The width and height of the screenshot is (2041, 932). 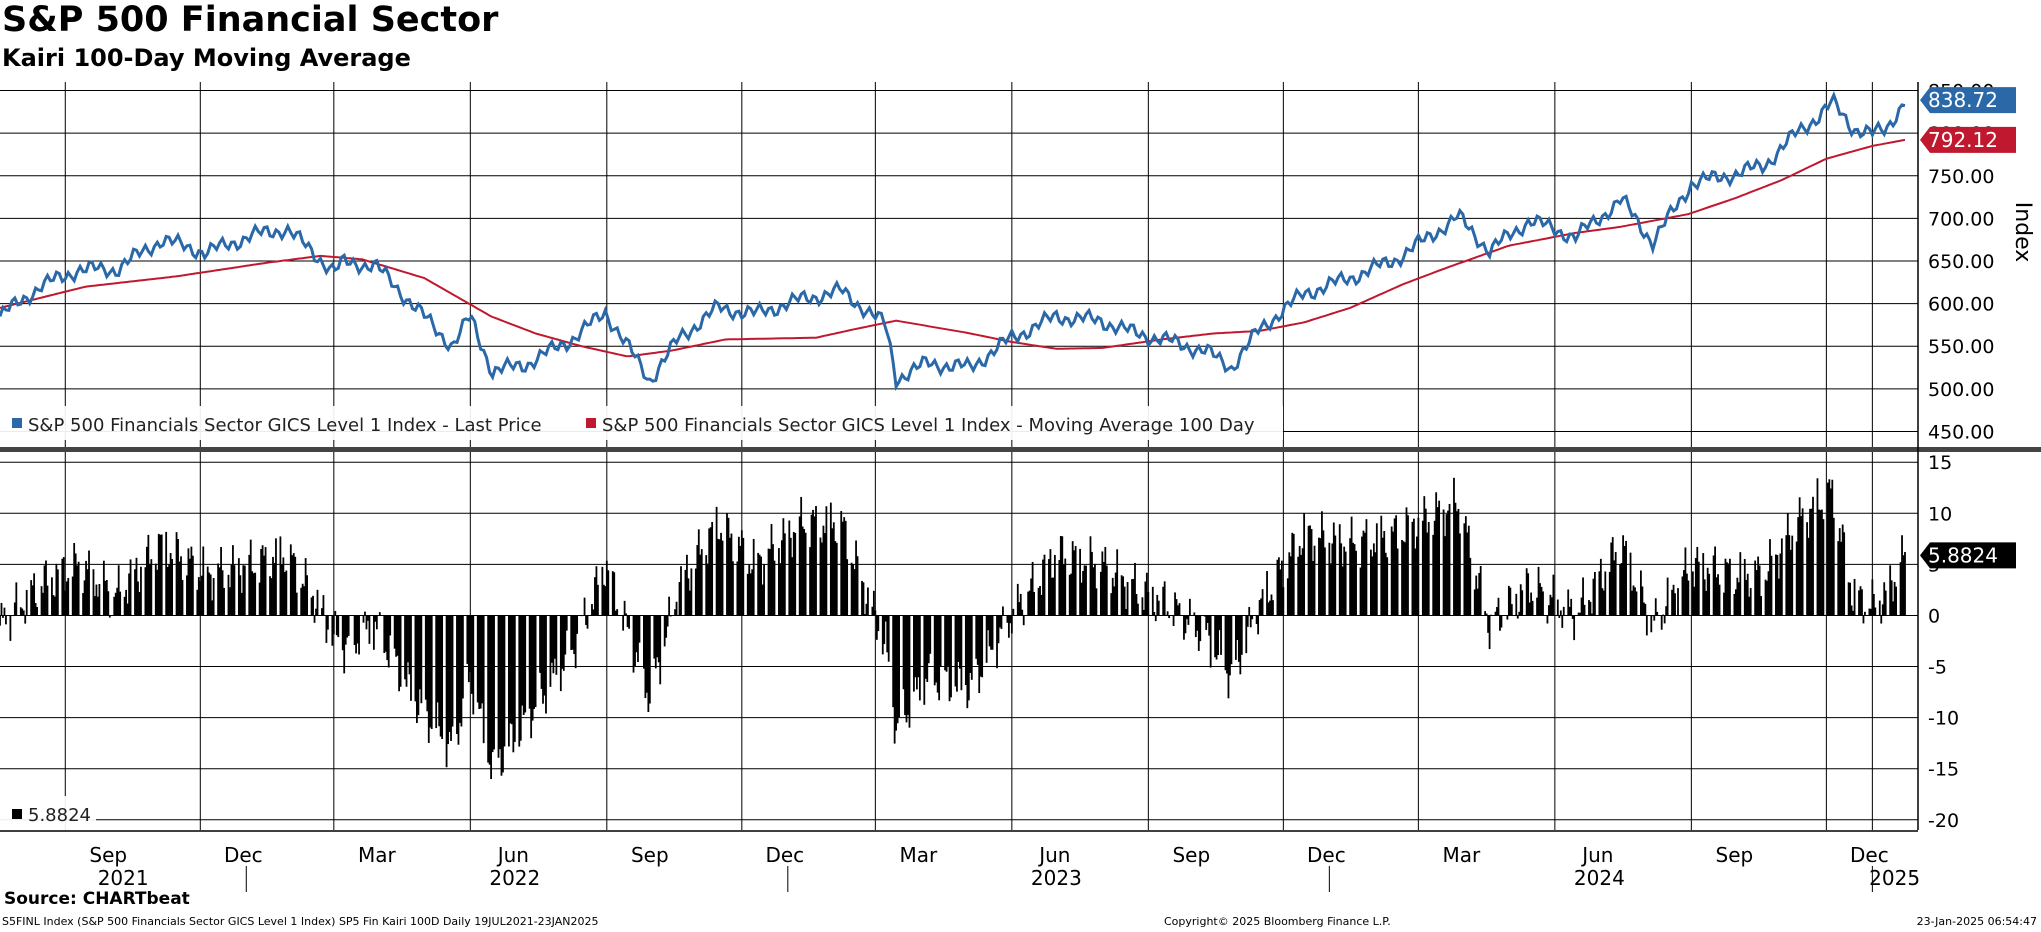 What do you see at coordinates (1191, 855) in the screenshot?
I see `x-month-label: Sep` at bounding box center [1191, 855].